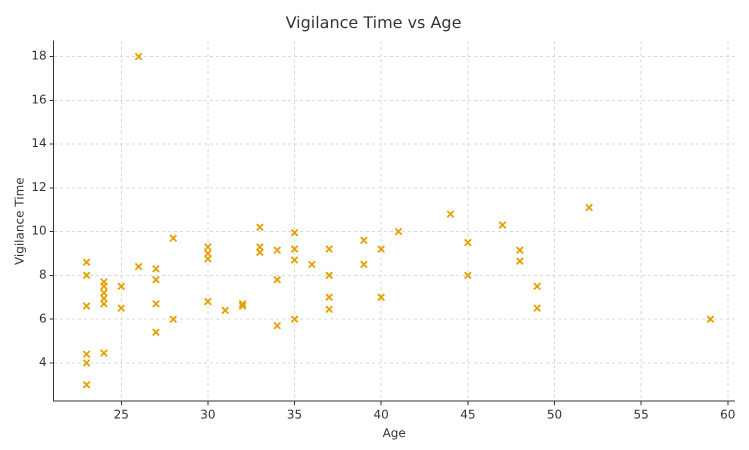  What do you see at coordinates (19, 221) in the screenshot?
I see `y-axis-title: Vigilance Time` at bounding box center [19, 221].